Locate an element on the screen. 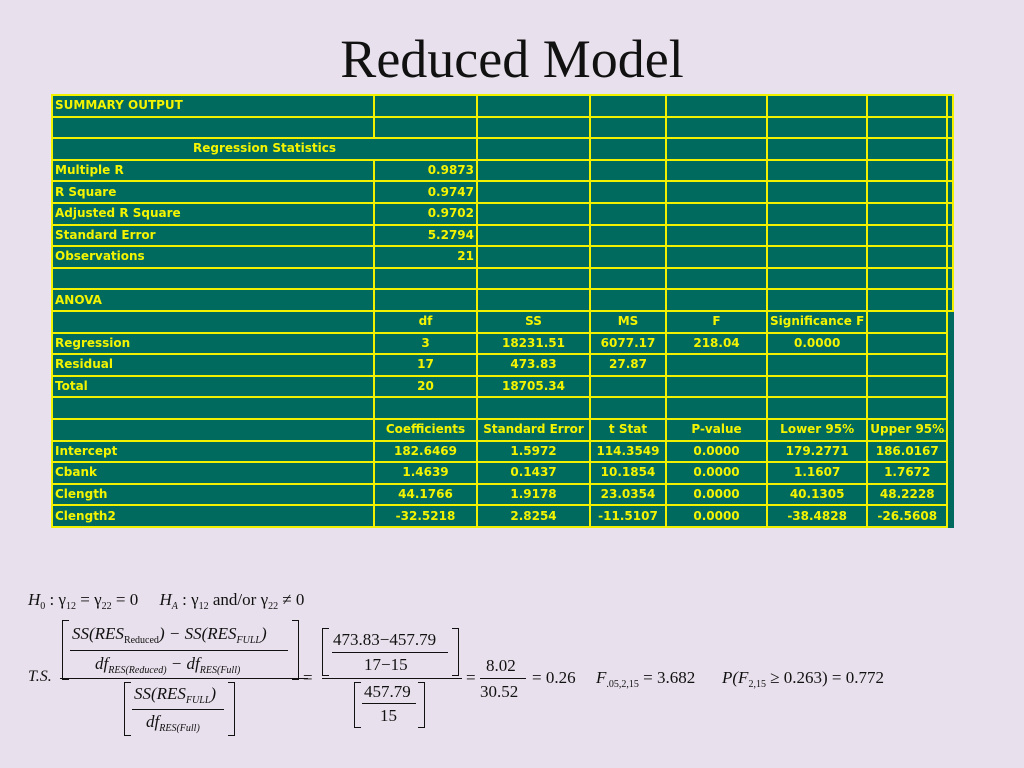 Image resolution: width=1024 pixels, height=768 pixels. table-cell: 1.1607 is located at coordinates (817, 473).